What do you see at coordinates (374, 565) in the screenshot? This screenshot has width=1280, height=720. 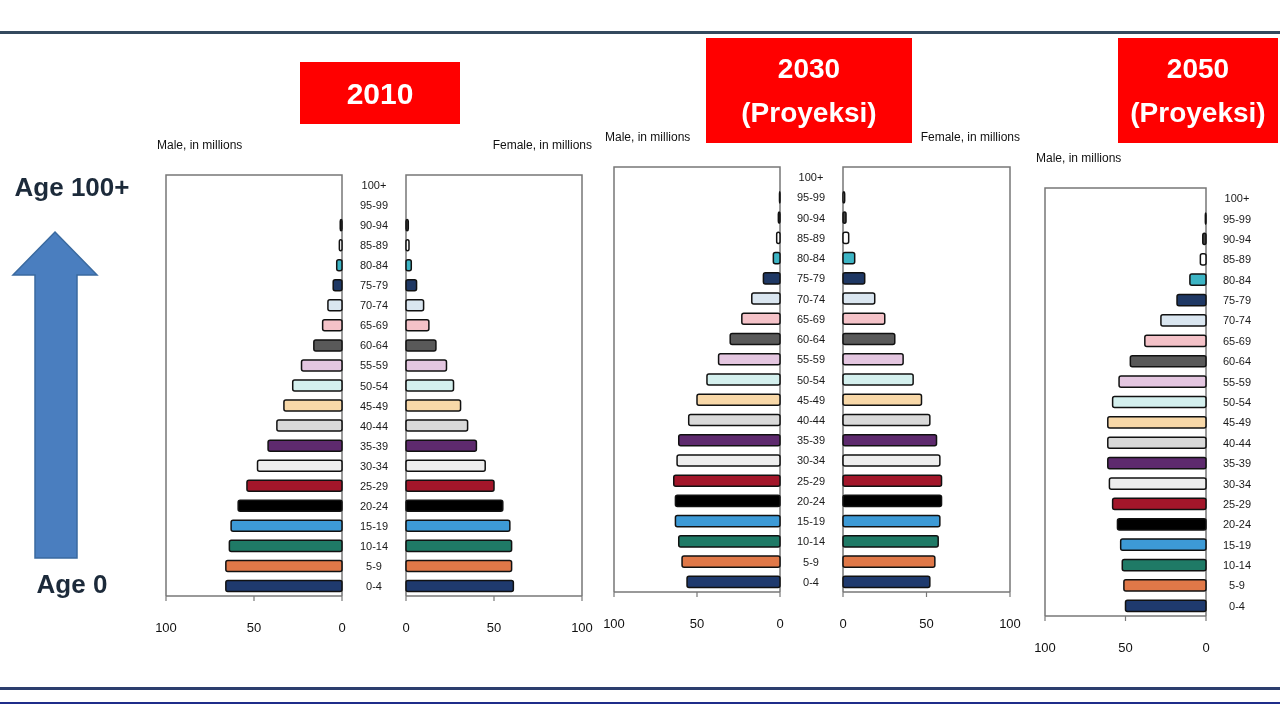 I see `y-tick-label: 5-9` at bounding box center [374, 565].